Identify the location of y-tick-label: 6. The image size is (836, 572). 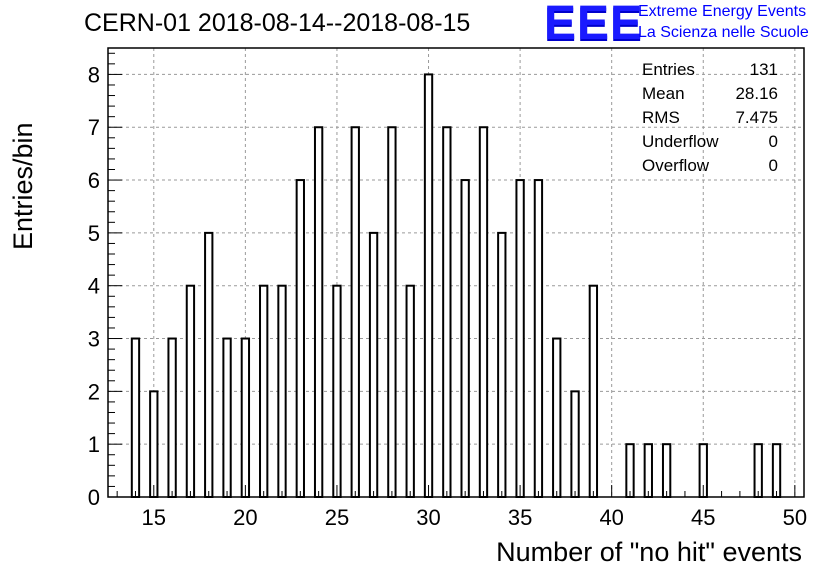
(94, 180).